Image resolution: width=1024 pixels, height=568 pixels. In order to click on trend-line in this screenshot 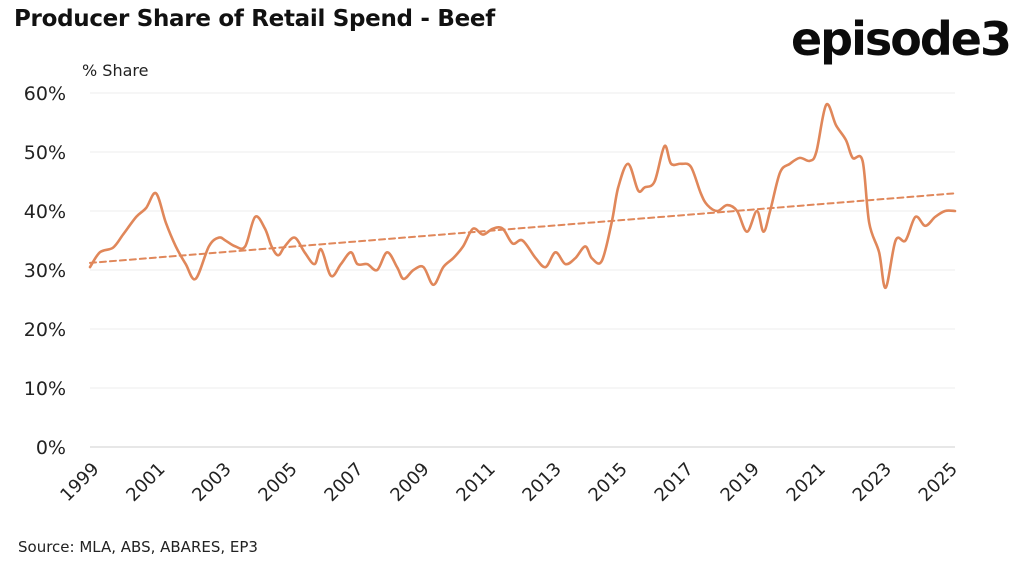, I will do `click(522, 228)`.